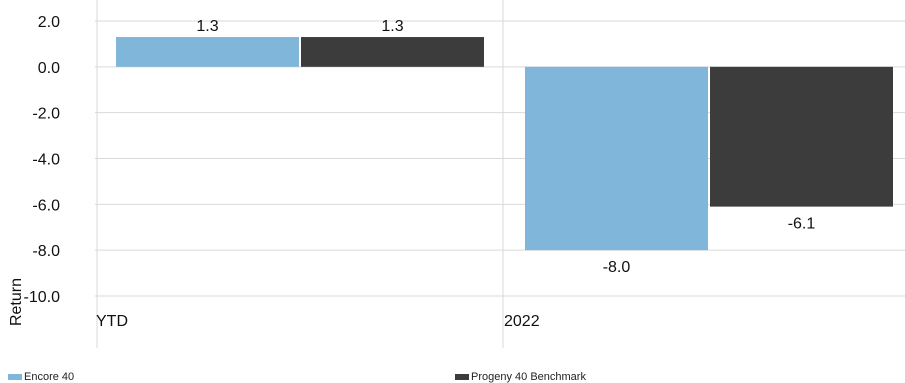 This screenshot has width=905, height=383. I want to click on data-label: -6.1, so click(802, 224).